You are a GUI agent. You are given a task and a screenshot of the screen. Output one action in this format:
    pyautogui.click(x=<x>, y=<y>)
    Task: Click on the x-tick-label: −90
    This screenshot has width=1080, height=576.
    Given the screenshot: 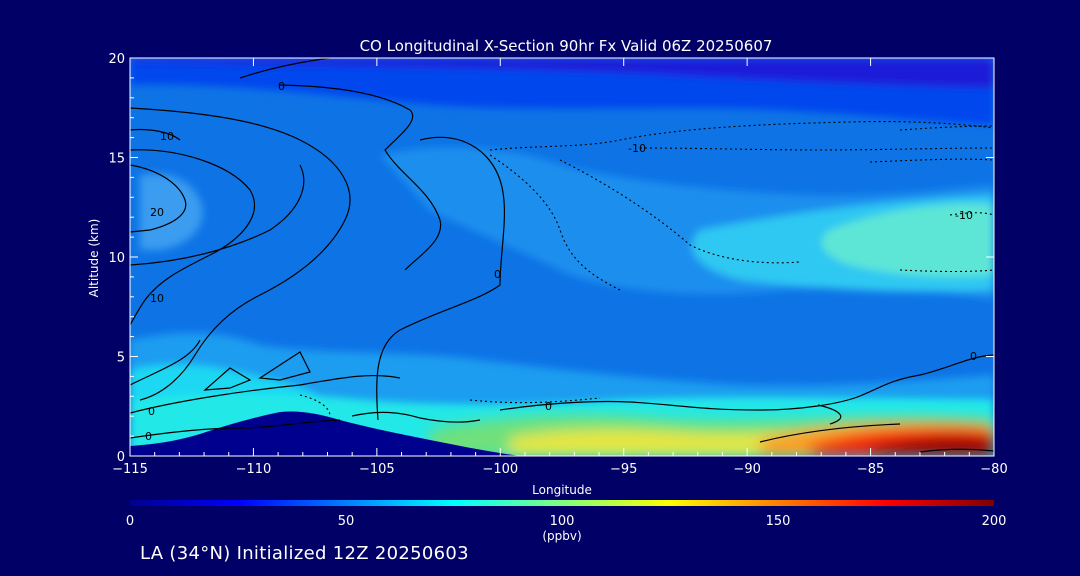 What is the action you would take?
    pyautogui.click(x=746, y=469)
    